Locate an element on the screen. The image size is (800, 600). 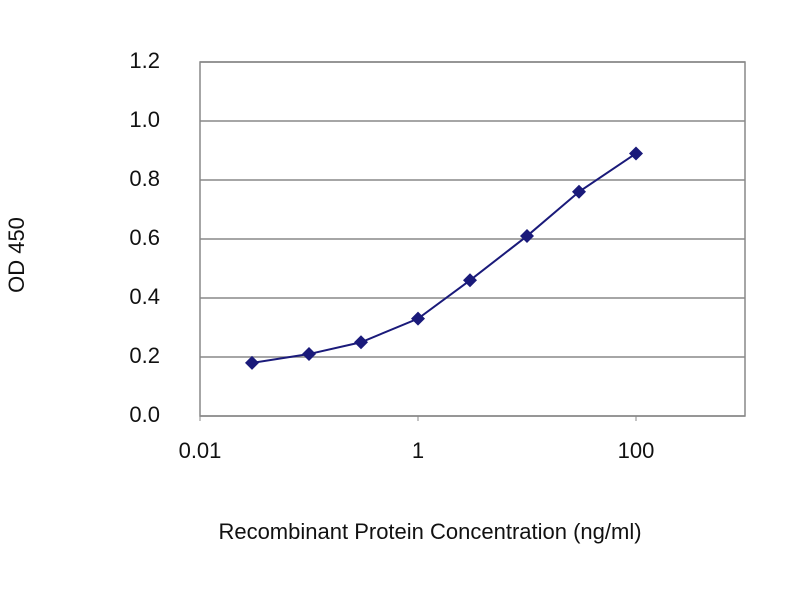
y-tick-label: 0.6 is located at coordinates (144, 237).